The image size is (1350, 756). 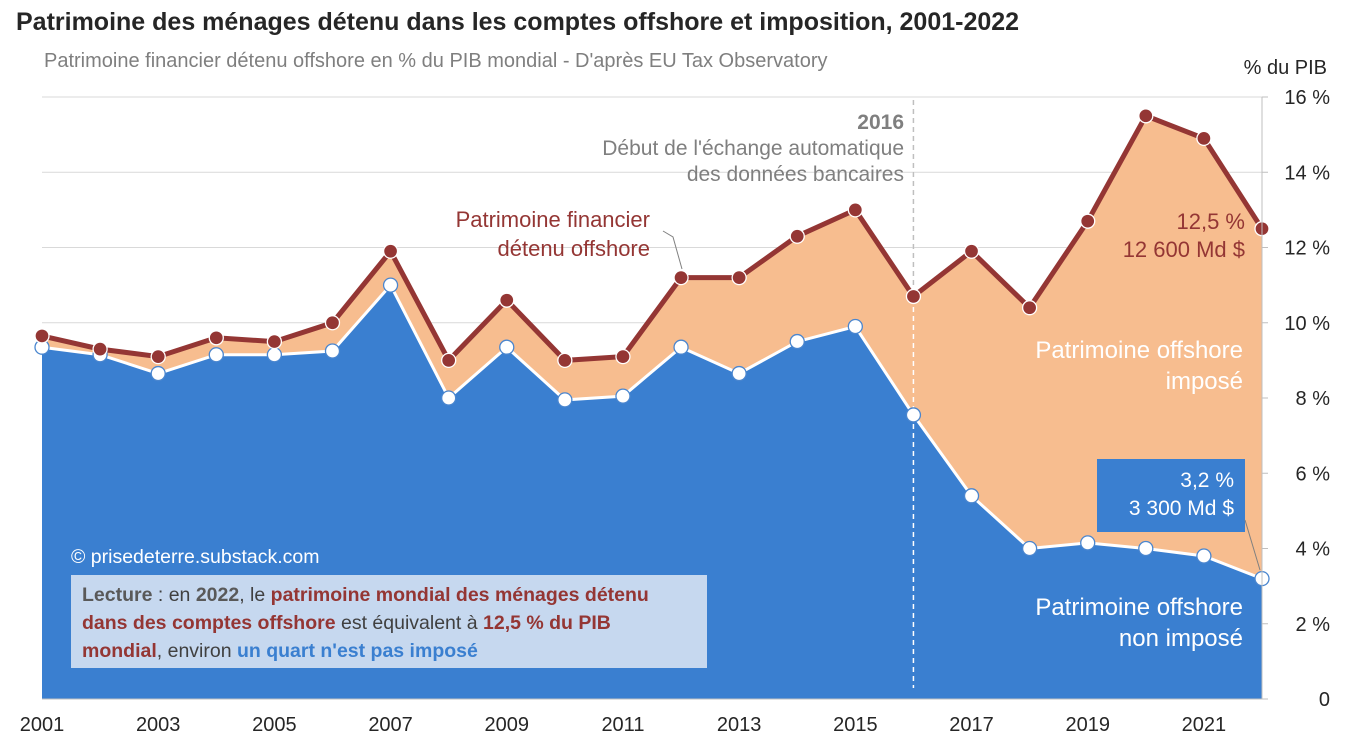 What do you see at coordinates (1211, 221) in the screenshot?
I see `total-end-value: 12,5 %` at bounding box center [1211, 221].